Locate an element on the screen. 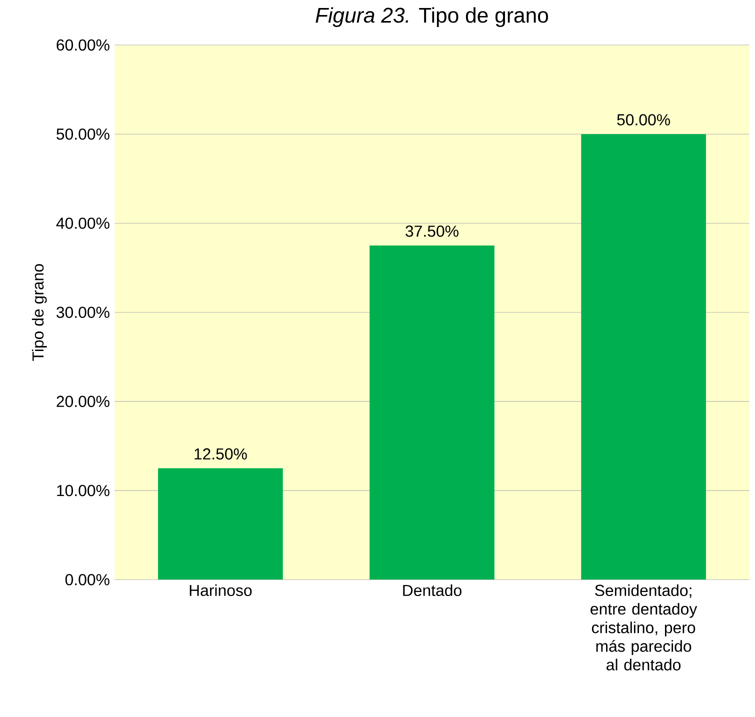 This screenshot has width=755, height=717. y-tick-label: 30.00% is located at coordinates (83, 312).